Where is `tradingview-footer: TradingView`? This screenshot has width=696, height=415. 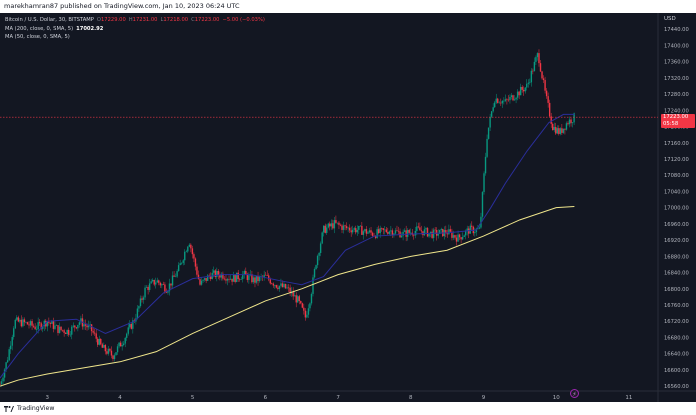
tradingview-footer: TradingView is located at coordinates (348, 408).